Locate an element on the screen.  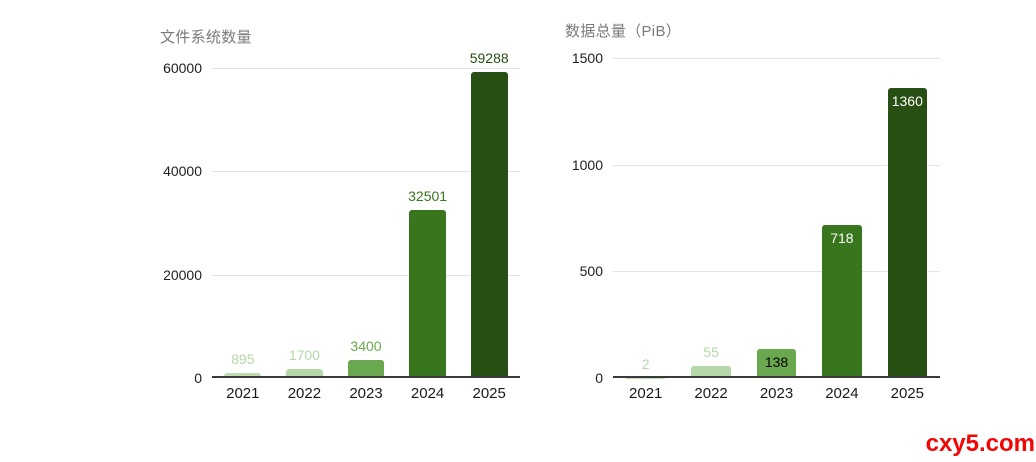
y-tick-label: 1000 is located at coordinates (587, 164).